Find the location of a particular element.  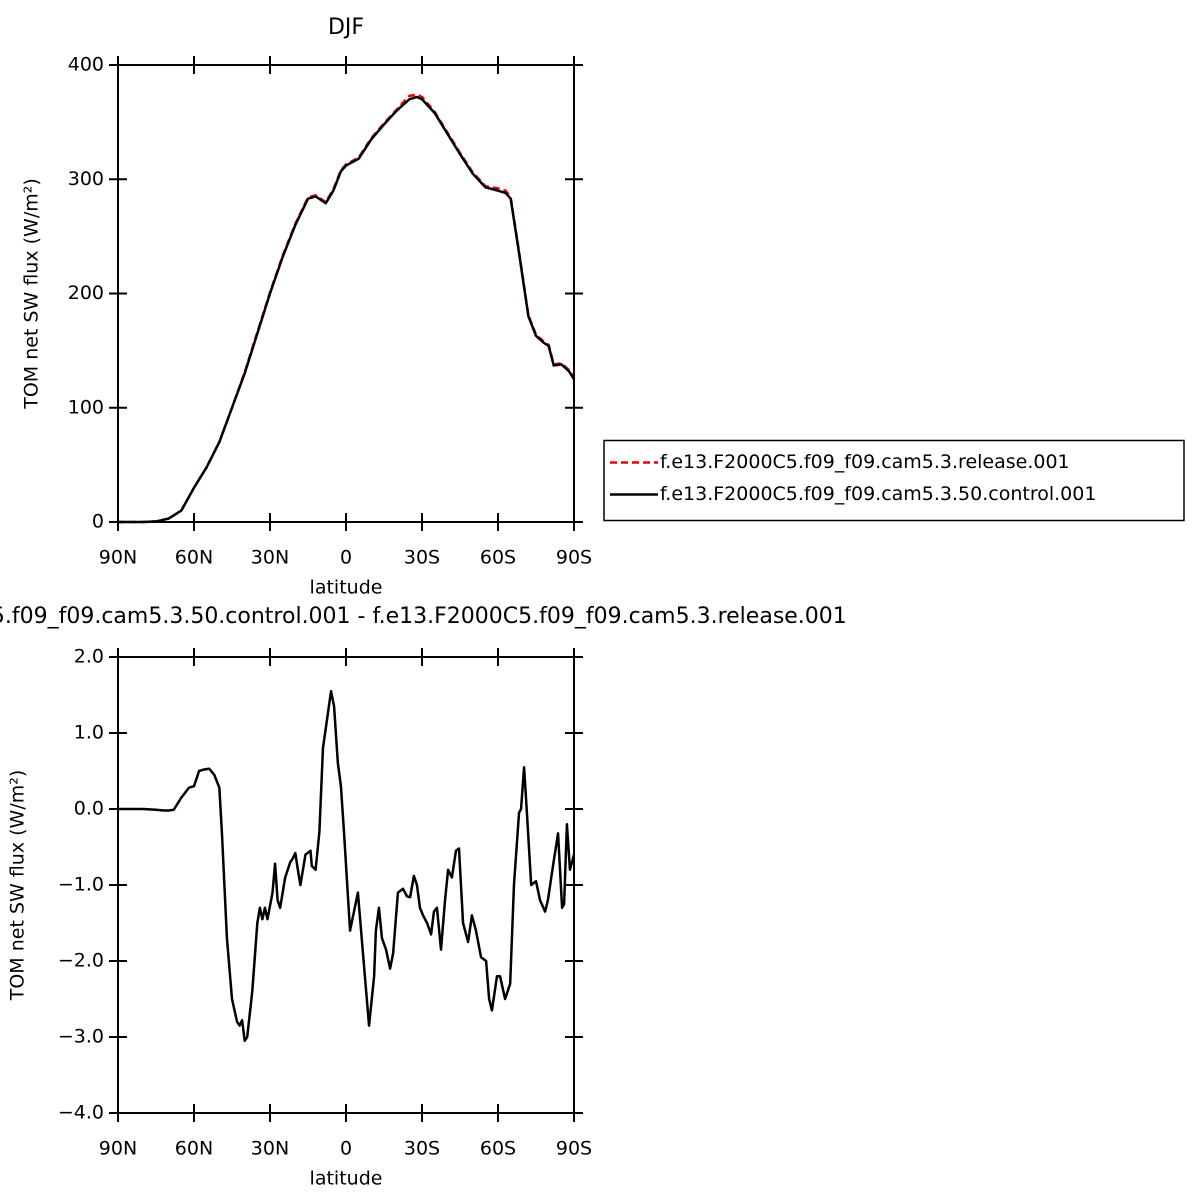

y-tick-label: 300 is located at coordinates (86, 179).